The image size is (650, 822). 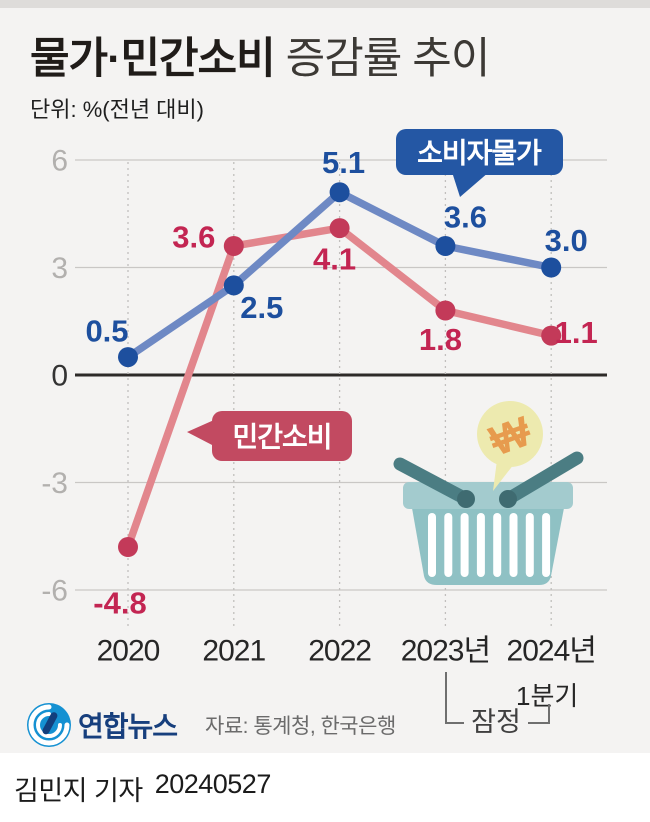 What do you see at coordinates (496, 722) in the screenshot?
I see `provisional-label: 잠정` at bounding box center [496, 722].